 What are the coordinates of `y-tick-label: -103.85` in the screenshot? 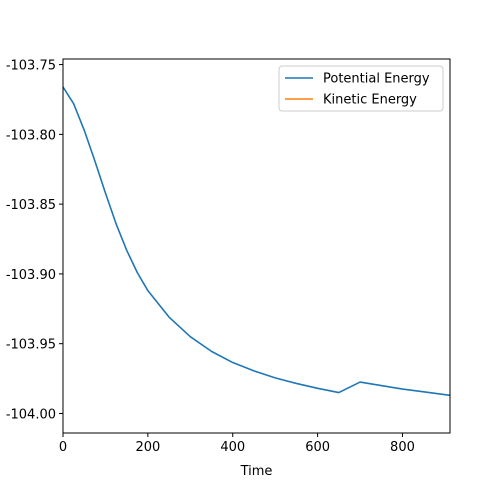 It's located at (31, 205).